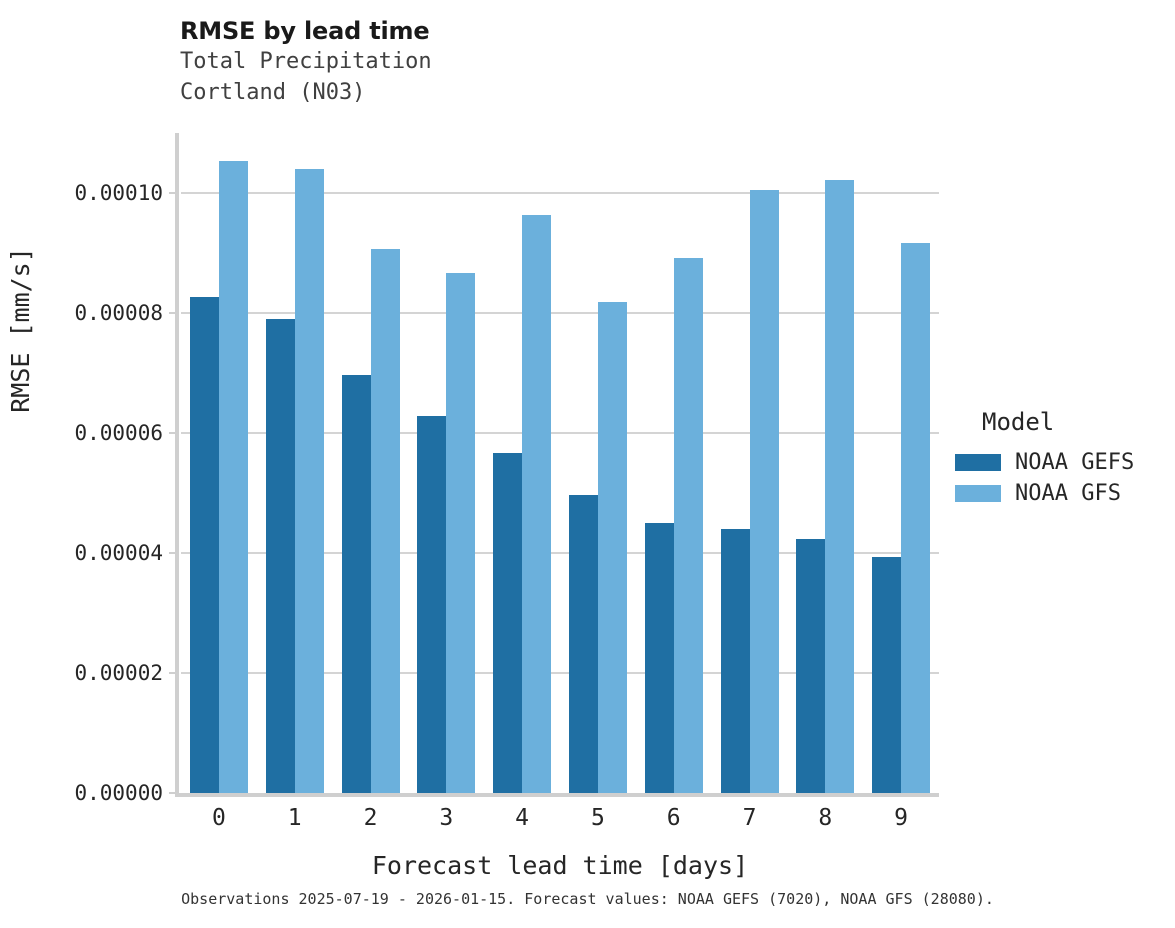  What do you see at coordinates (118, 433) in the screenshot?
I see `y-axis-tick-label: 0.00006` at bounding box center [118, 433].